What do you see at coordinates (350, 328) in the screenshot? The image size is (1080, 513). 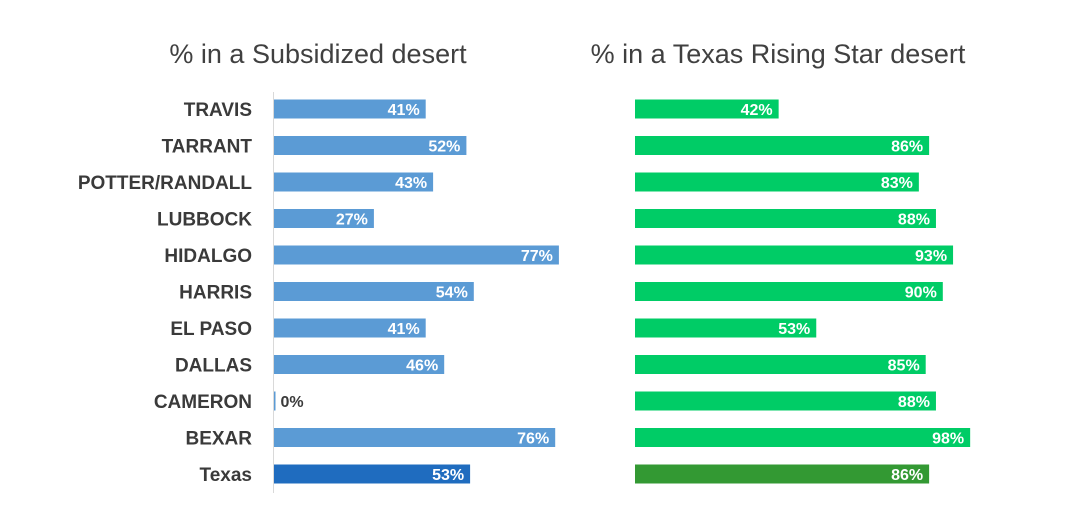 I see `subsidized-bar-el-paso` at bounding box center [350, 328].